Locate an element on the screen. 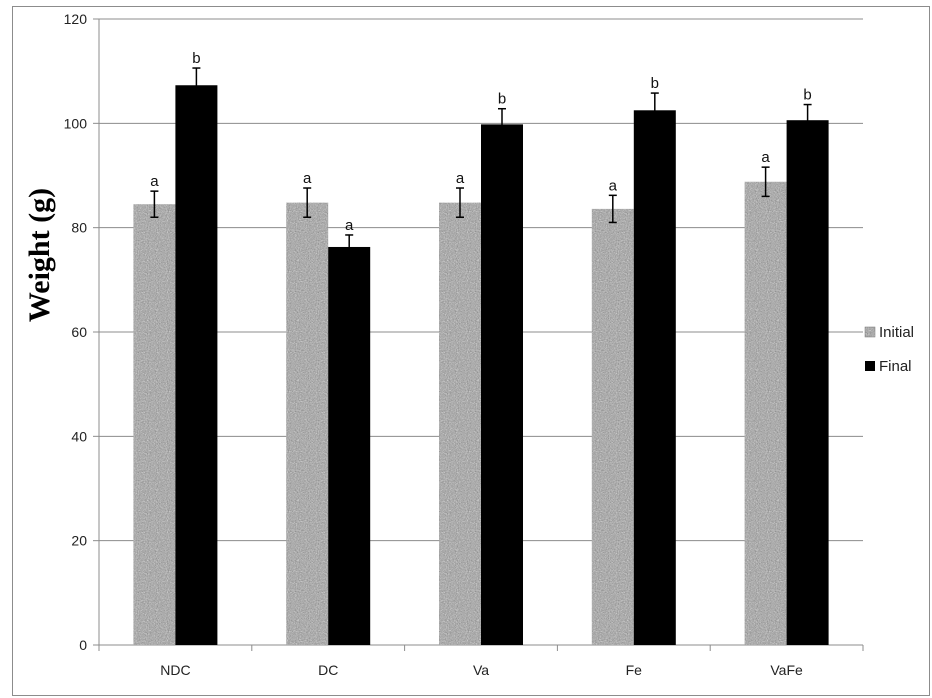 The image size is (932, 698). legend-label-final: Final is located at coordinates (895, 366).